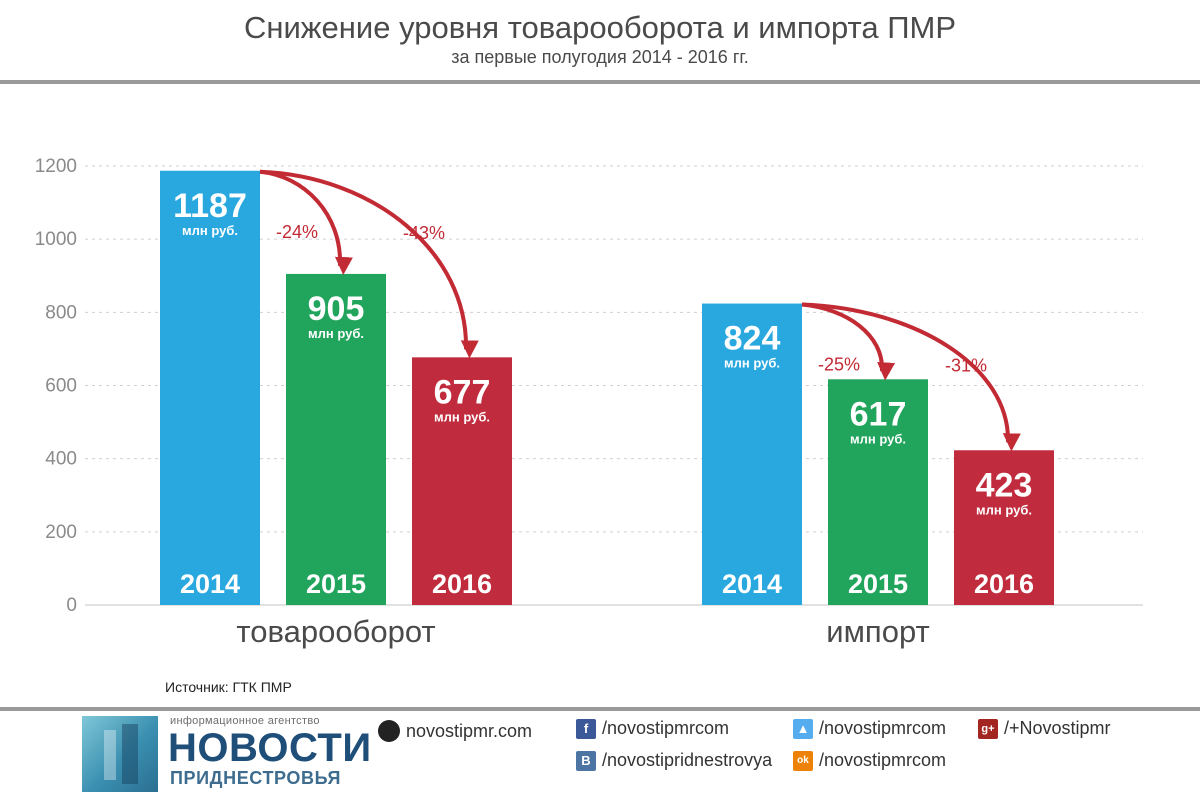 This screenshot has width=1200, height=801. What do you see at coordinates (883, 728) in the screenshot?
I see `twitter-label: /novostipmrcom` at bounding box center [883, 728].